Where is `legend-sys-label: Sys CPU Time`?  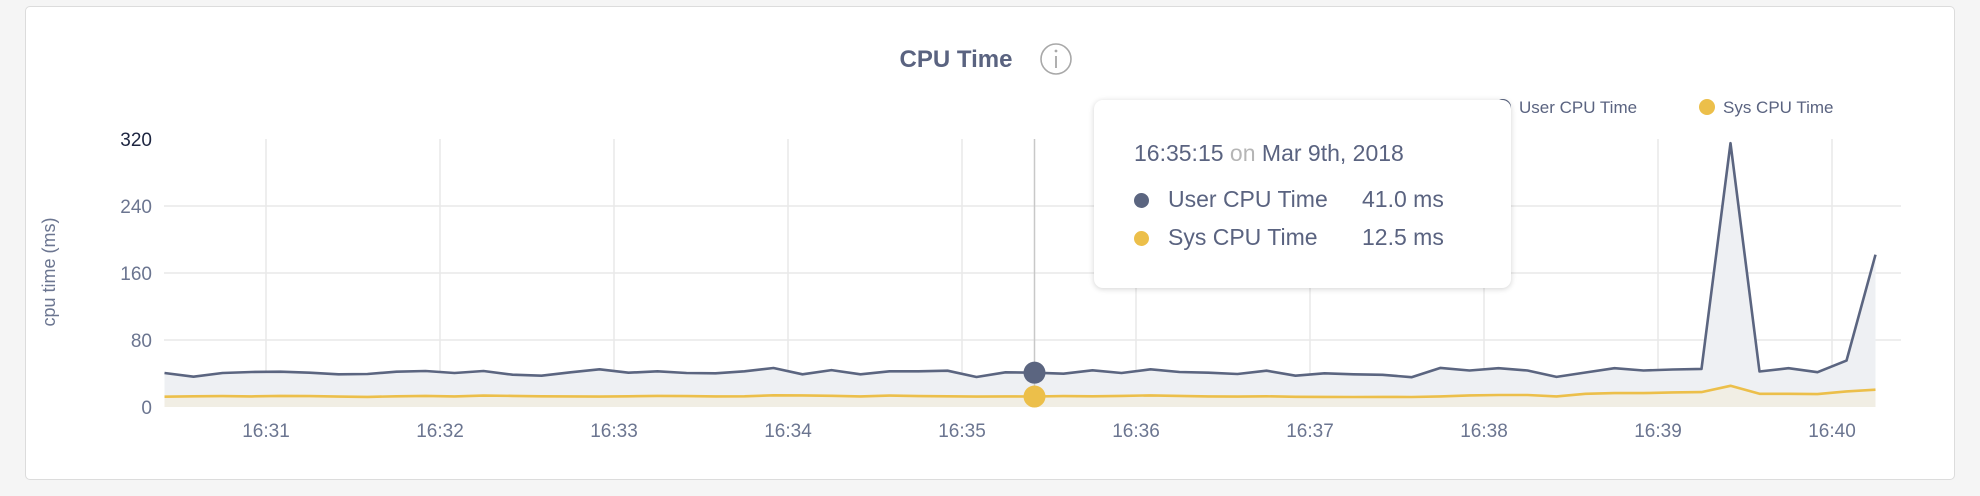 legend-sys-label: Sys CPU Time is located at coordinates (1778, 107).